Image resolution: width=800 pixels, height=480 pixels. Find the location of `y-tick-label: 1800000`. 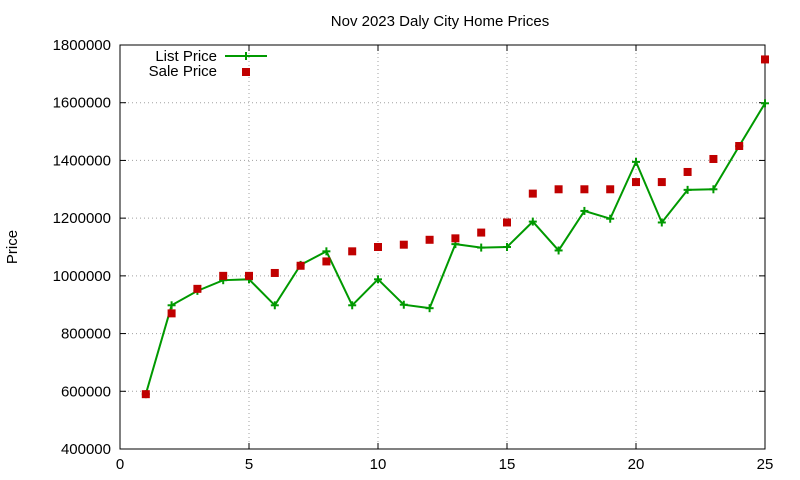

y-tick-label: 1800000 is located at coordinates (82, 45).